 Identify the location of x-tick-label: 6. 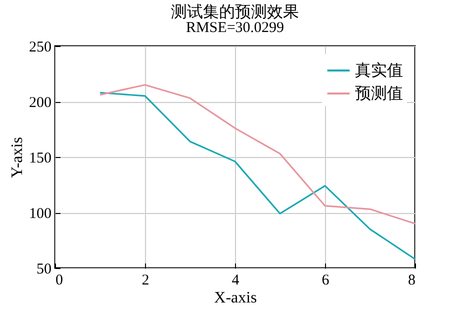
(326, 280).